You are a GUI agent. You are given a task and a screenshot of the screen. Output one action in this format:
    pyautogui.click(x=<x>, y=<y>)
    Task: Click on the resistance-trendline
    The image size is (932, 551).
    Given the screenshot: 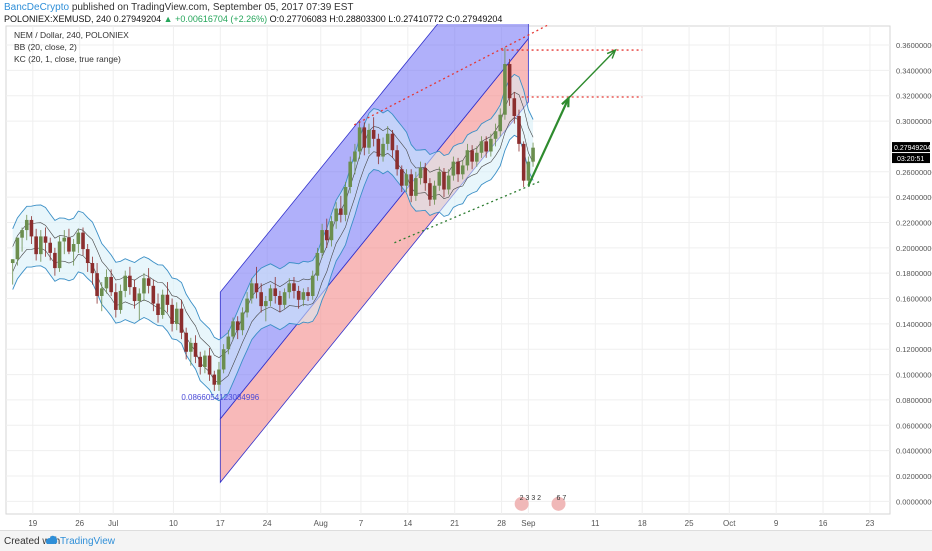 What is the action you would take?
    pyautogui.click(x=451, y=75)
    